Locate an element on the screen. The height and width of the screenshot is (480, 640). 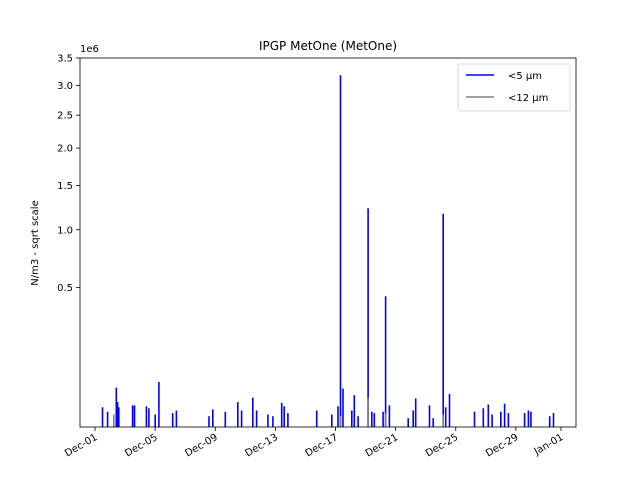
legend-label-lt5: <5 µm is located at coordinates (525, 76).